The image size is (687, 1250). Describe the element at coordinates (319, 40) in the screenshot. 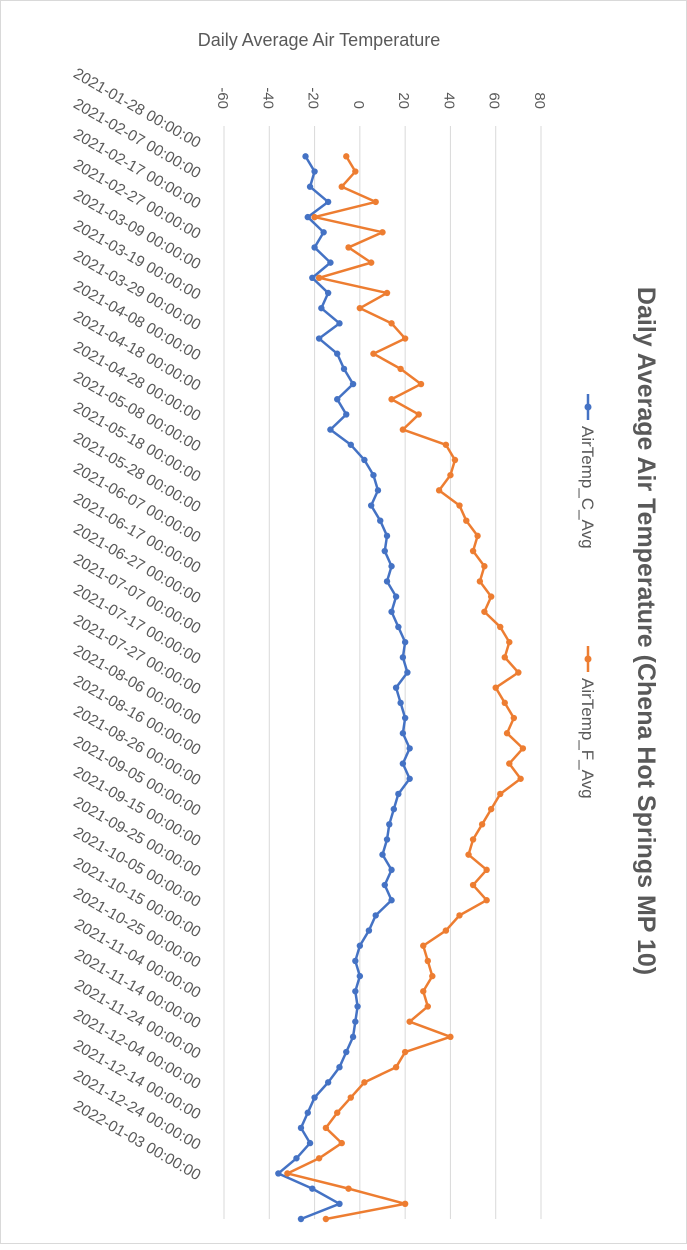

I see `y-axis-title: Daily Average Air Temperature` at that location.